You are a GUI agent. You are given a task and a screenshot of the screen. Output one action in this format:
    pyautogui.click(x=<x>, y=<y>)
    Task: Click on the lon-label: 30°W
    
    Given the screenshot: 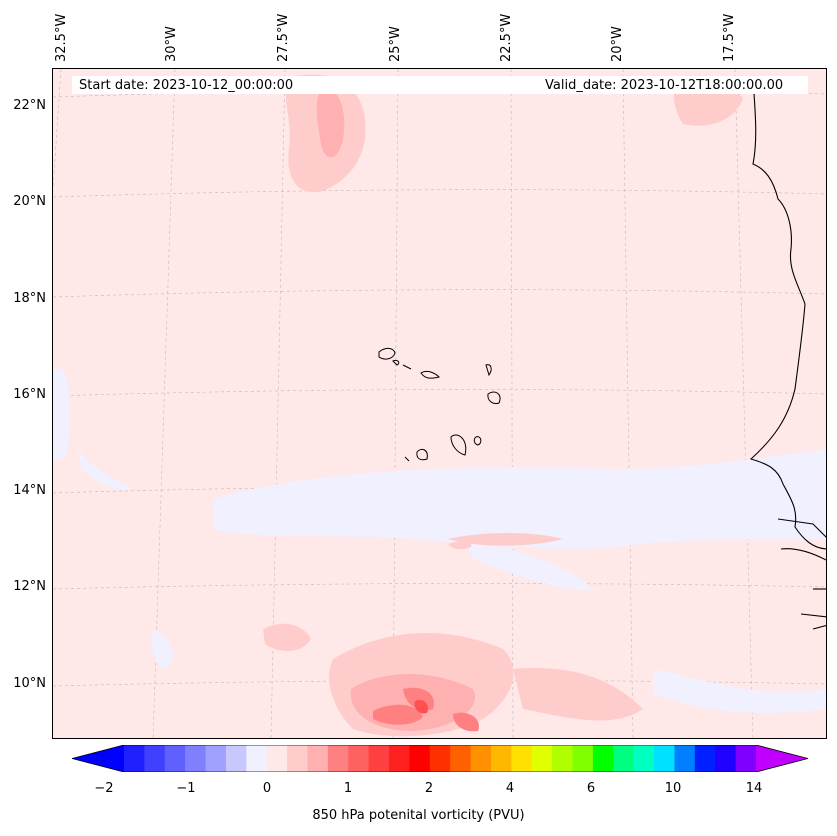 What is the action you would take?
    pyautogui.click(x=171, y=44)
    